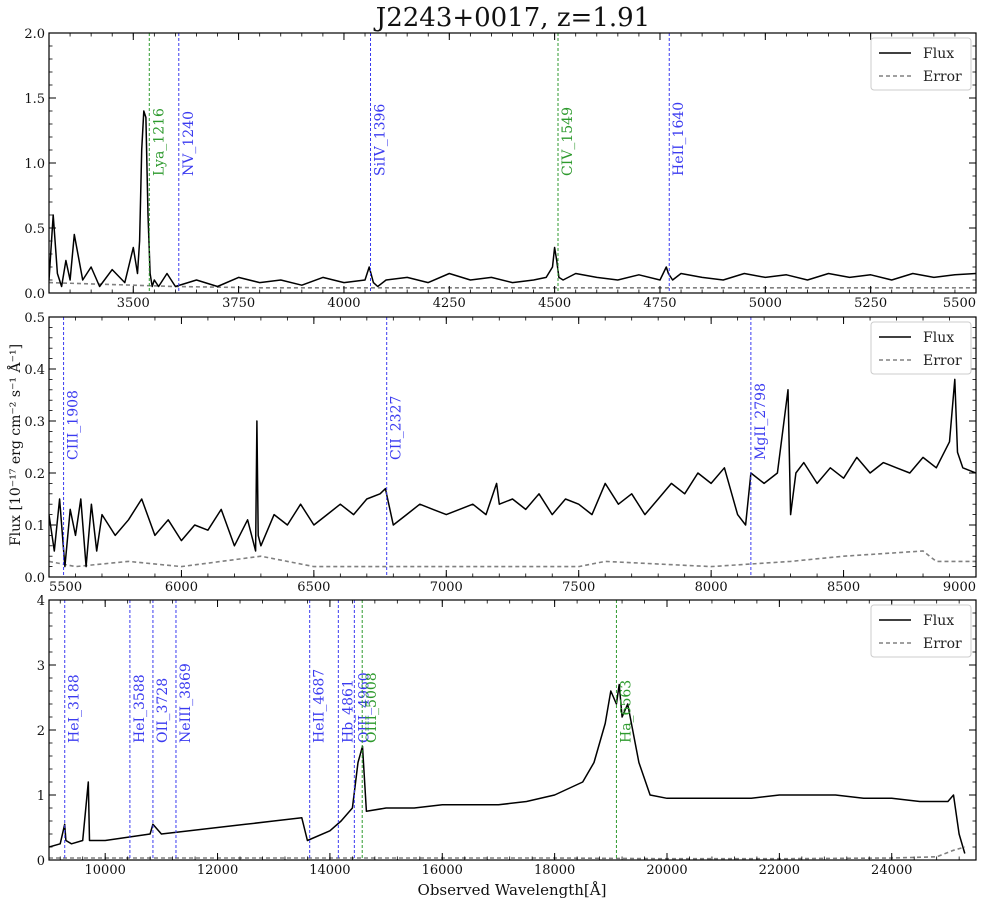 The height and width of the screenshot is (905, 997). What do you see at coordinates (711, 587) in the screenshot?
I see `x-tick-label: 8000` at bounding box center [711, 587].